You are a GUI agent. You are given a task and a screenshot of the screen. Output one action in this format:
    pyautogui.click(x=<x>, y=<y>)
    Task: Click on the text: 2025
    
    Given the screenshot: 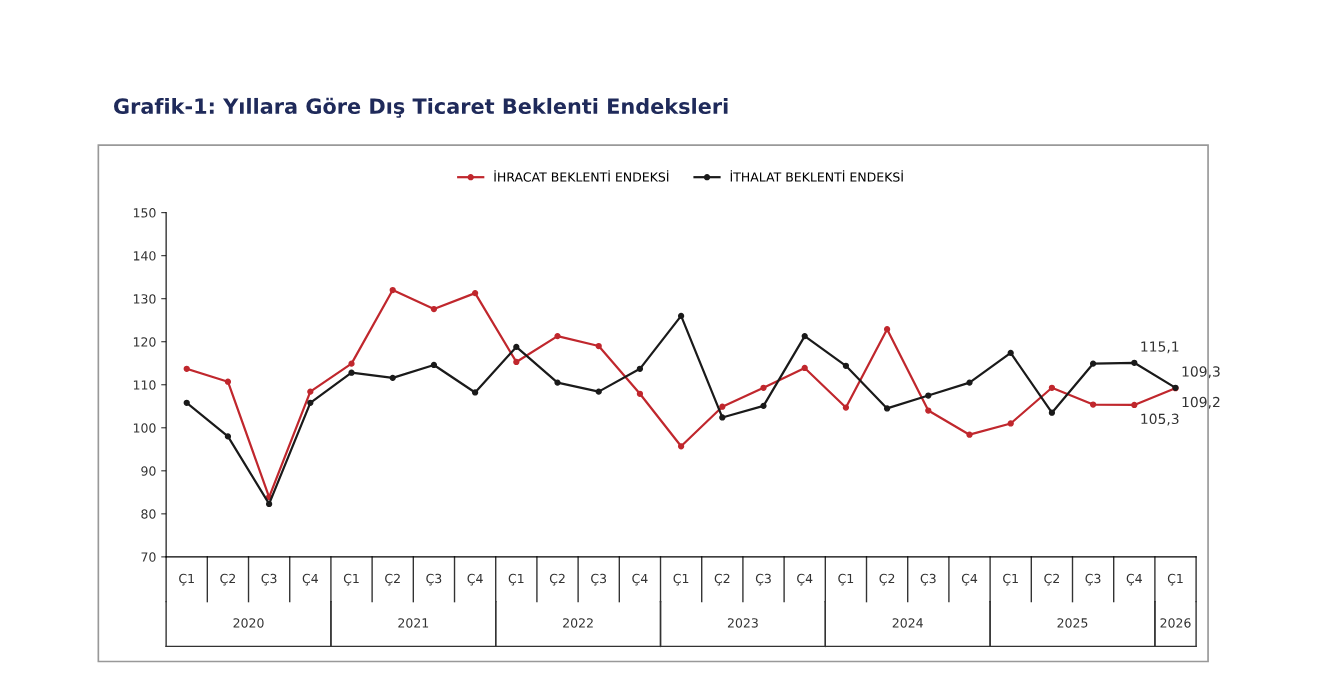 What is the action you would take?
    pyautogui.click(x=1072, y=623)
    